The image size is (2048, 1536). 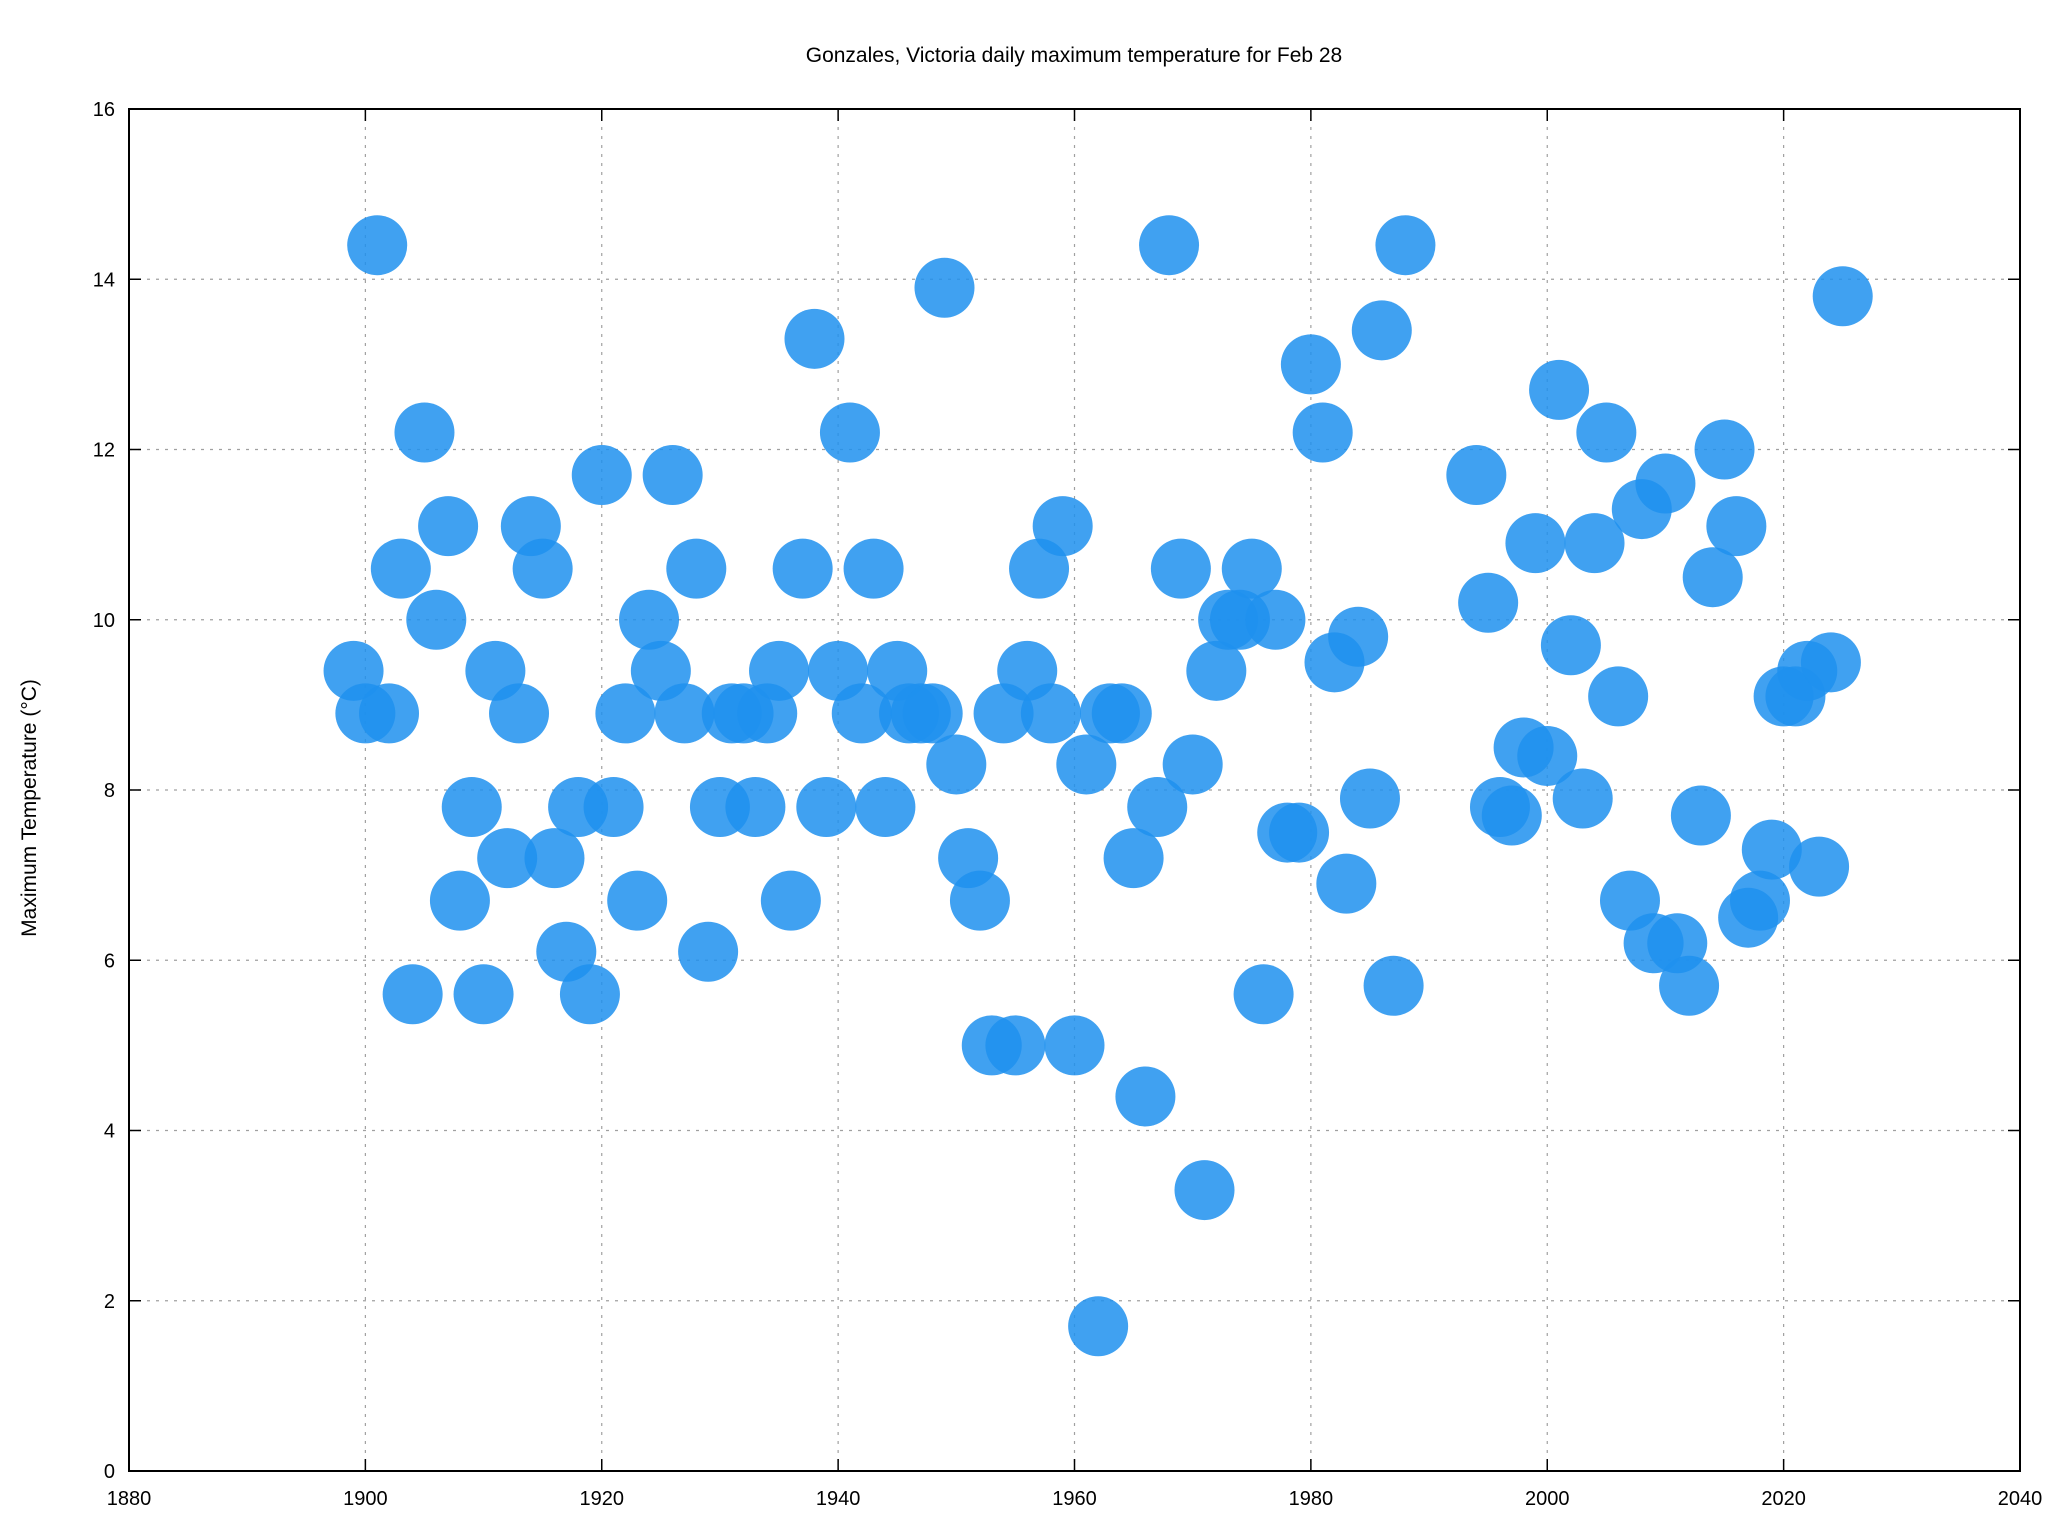 What do you see at coordinates (1783, 1499) in the screenshot?
I see `x-tick-label: 2020` at bounding box center [1783, 1499].